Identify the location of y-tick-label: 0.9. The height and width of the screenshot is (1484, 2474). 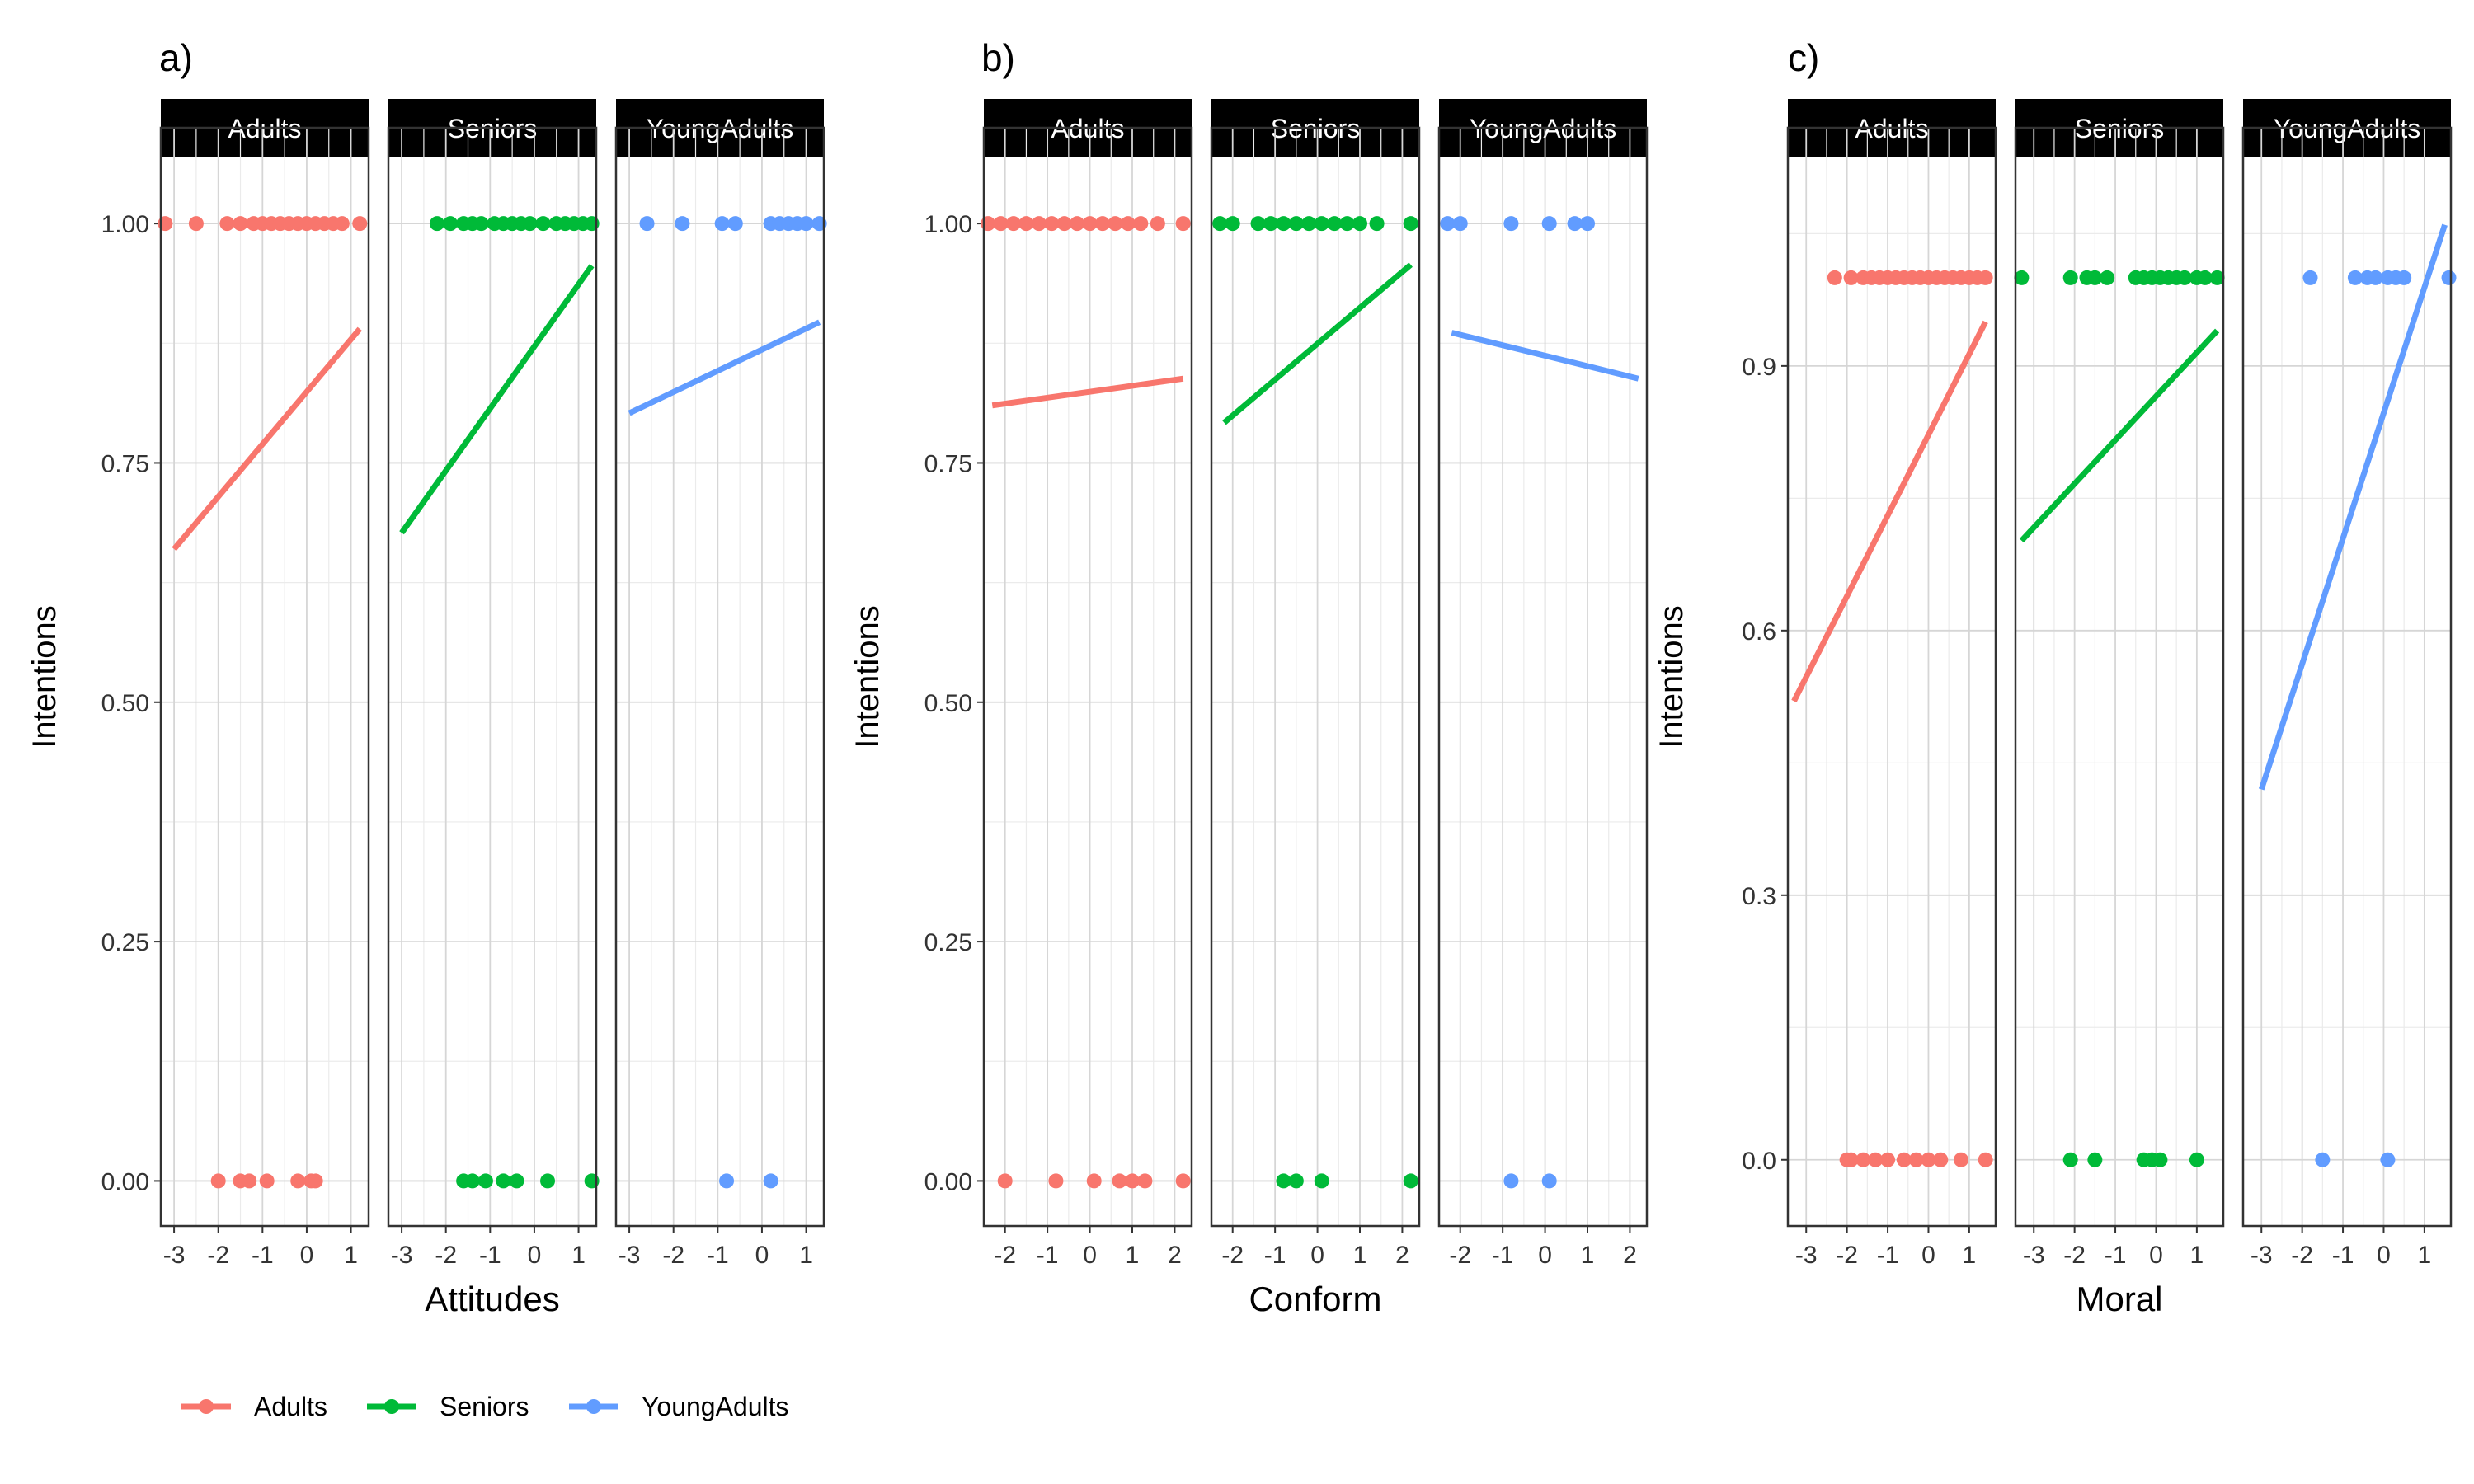
(1759, 367).